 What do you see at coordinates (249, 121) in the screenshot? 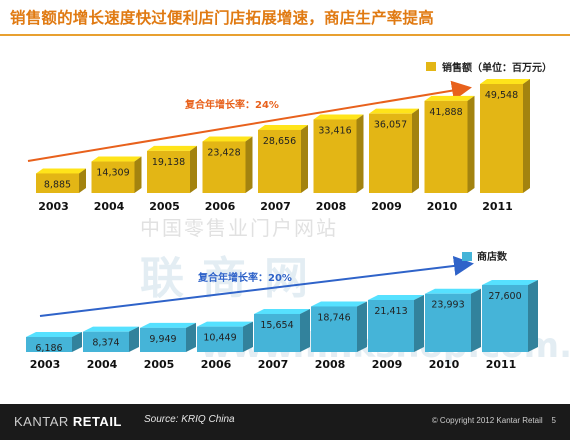
I see `sales-trend-arrow` at bounding box center [249, 121].